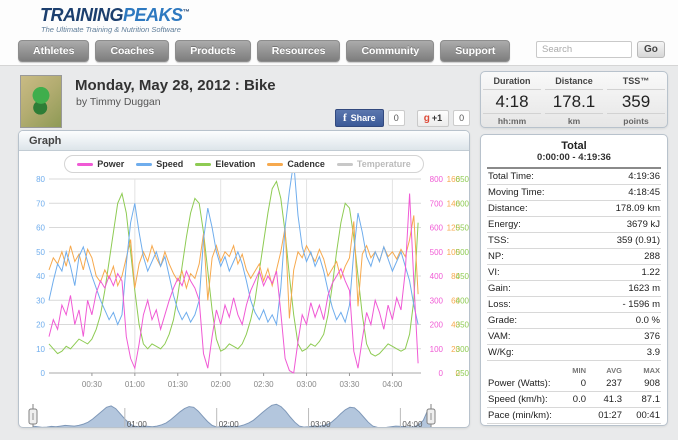 The image size is (678, 440). Describe the element at coordinates (82, 15) in the screenshot. I see `logo-text-training: TRAINING` at that location.